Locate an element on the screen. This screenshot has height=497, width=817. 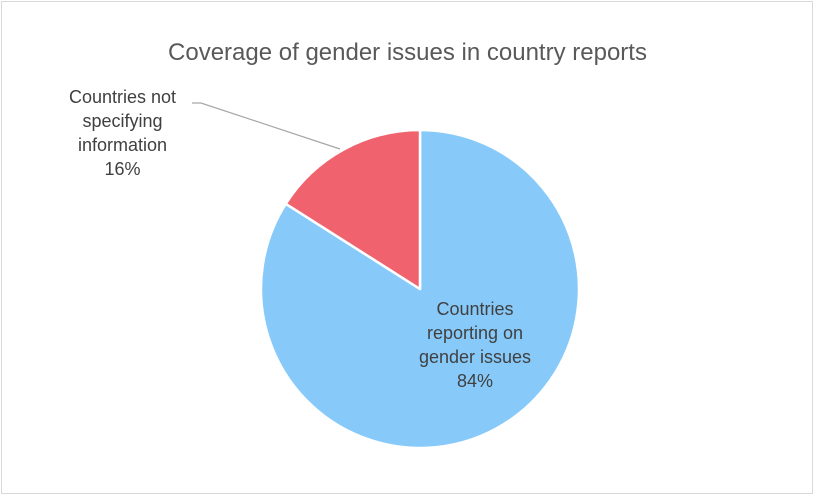
slice-label-line: specifying is located at coordinates (122, 121).